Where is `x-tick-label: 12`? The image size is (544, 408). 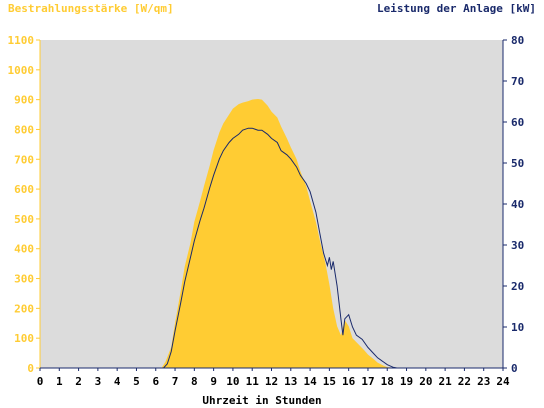 x-tick-label: 12 is located at coordinates (271, 381).